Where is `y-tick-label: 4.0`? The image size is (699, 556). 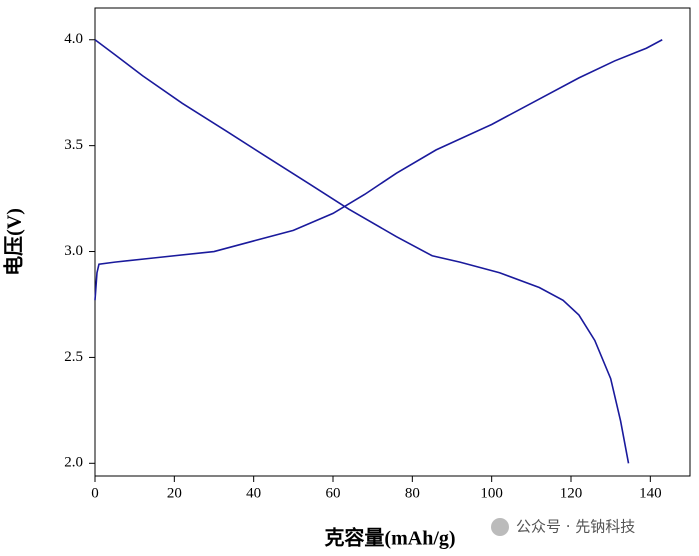
y-tick-label: 4.0 is located at coordinates (73, 39).